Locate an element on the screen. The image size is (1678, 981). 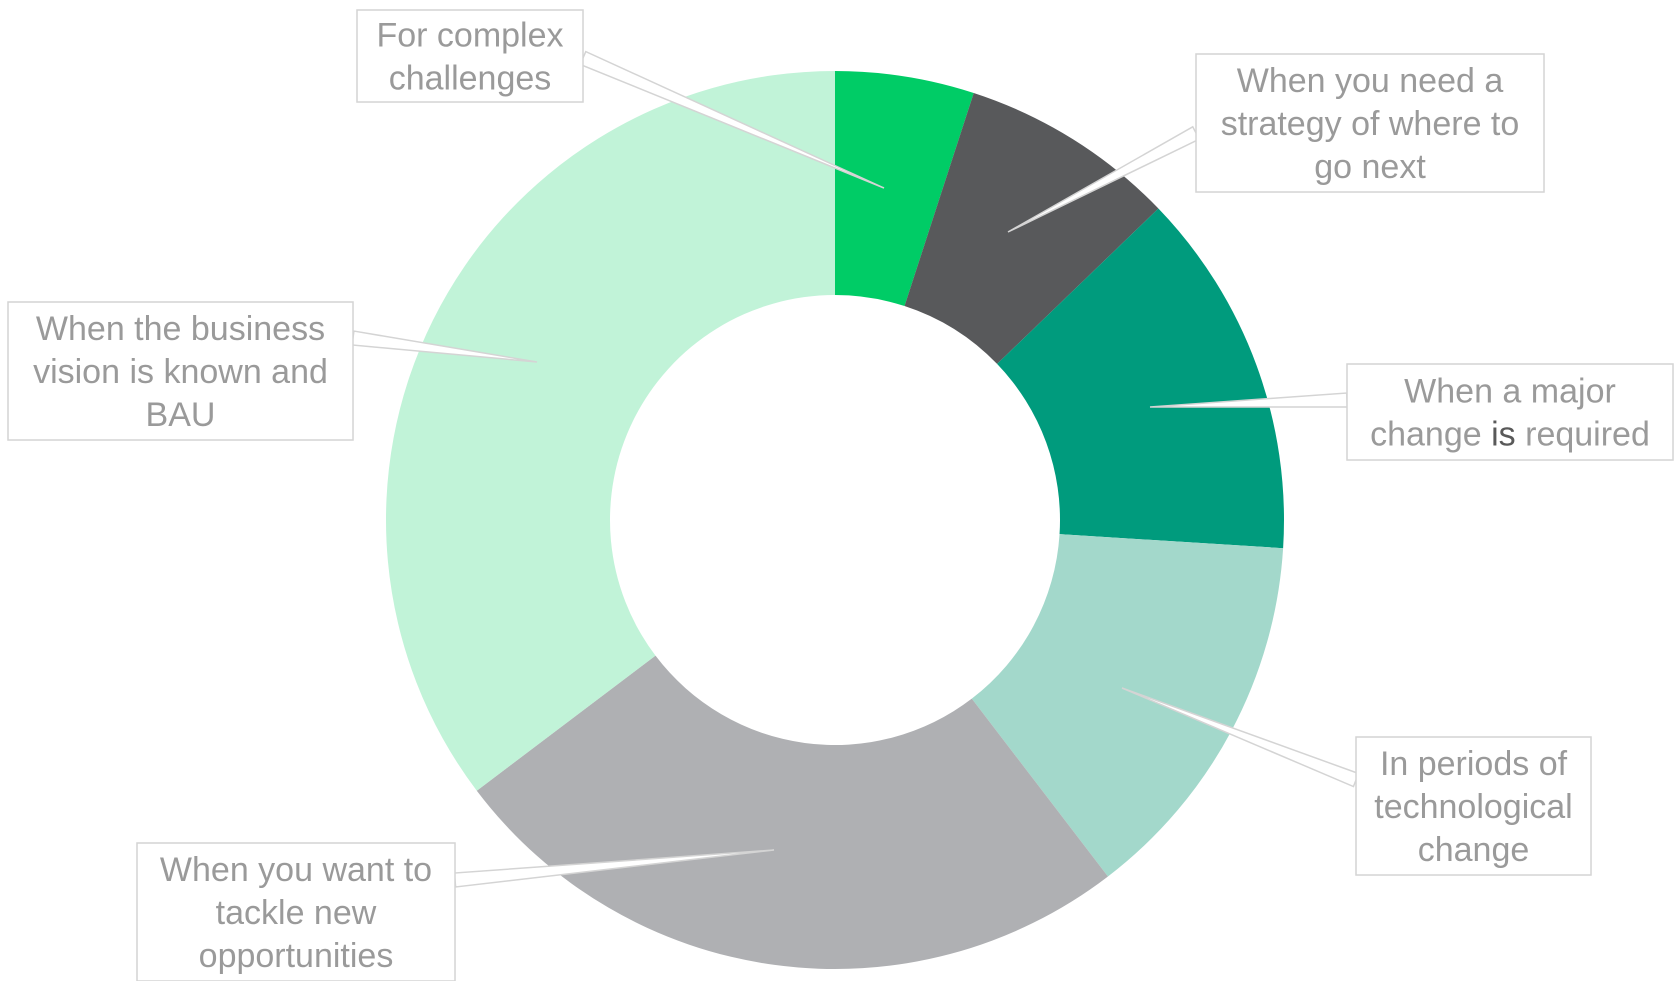
callout-label-line: technological is located at coordinates (1473, 807).